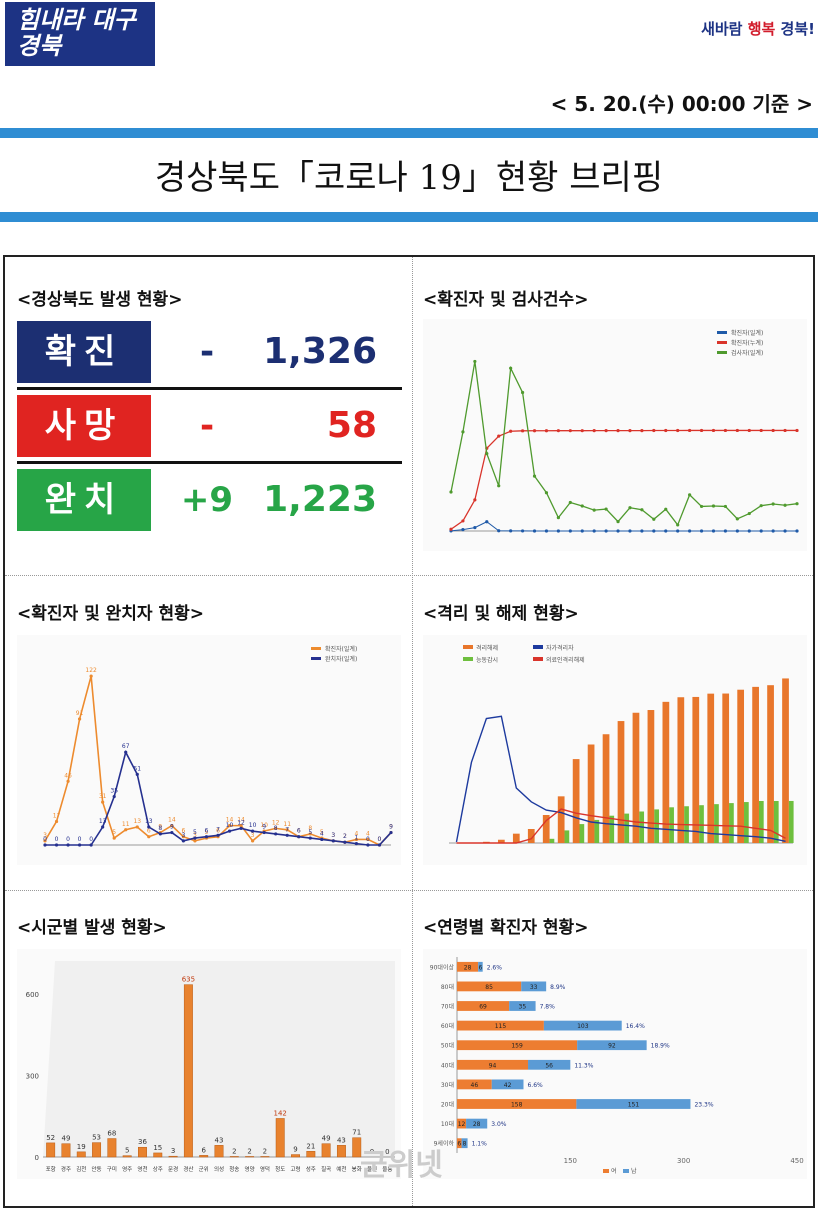 The height and width of the screenshot is (1211, 835). Describe the element at coordinates (160, 828) in the screenshot. I see `data-label: 8` at that location.